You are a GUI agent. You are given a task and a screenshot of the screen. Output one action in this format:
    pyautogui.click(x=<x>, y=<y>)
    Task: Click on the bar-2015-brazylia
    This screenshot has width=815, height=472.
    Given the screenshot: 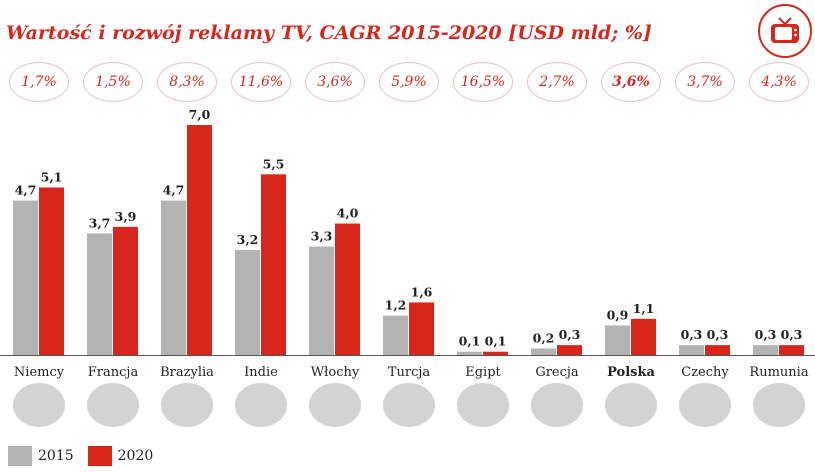 What is the action you would take?
    pyautogui.click(x=173, y=277)
    